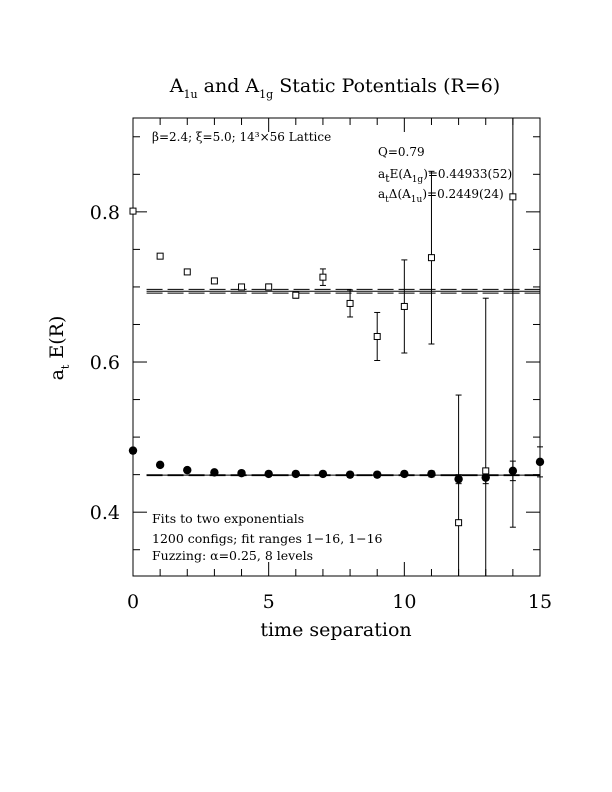  Describe the element at coordinates (401, 152) in the screenshot. I see `q-annotation: Q=0.79` at that location.